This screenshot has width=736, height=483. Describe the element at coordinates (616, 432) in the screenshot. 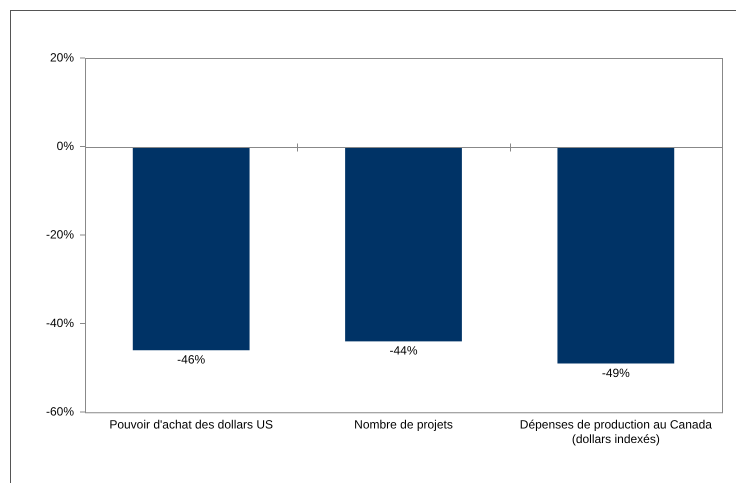

I see `x-tick-label: Dépenses de production au Canada (dollars indexés)` at that location.